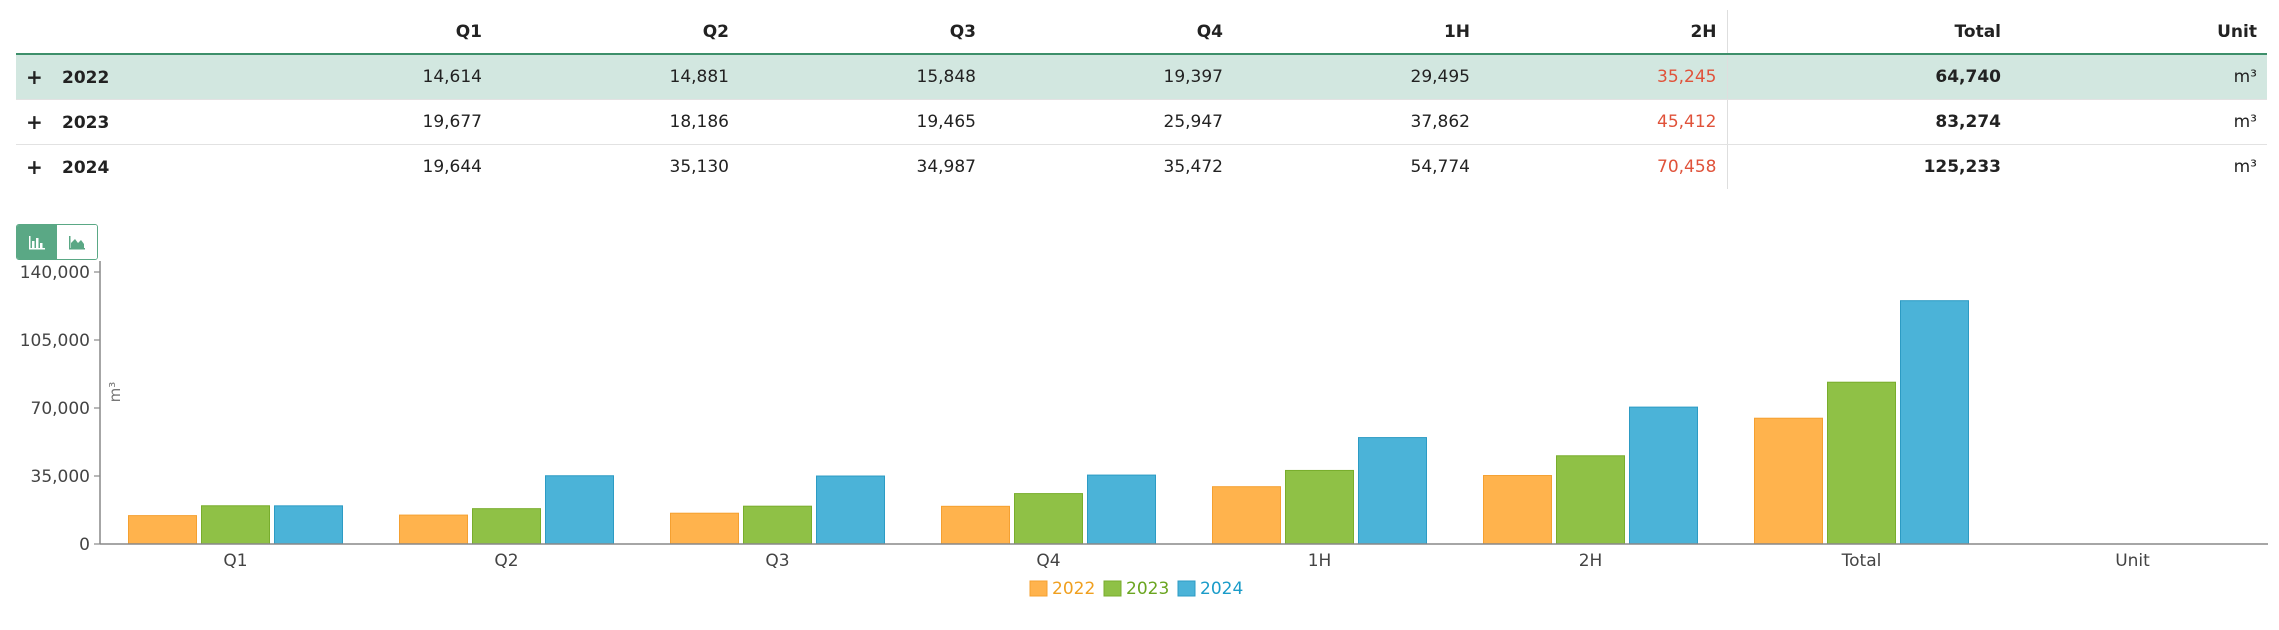  Describe the element at coordinates (506, 561) in the screenshot. I see `x-tick-label: Q2` at that location.